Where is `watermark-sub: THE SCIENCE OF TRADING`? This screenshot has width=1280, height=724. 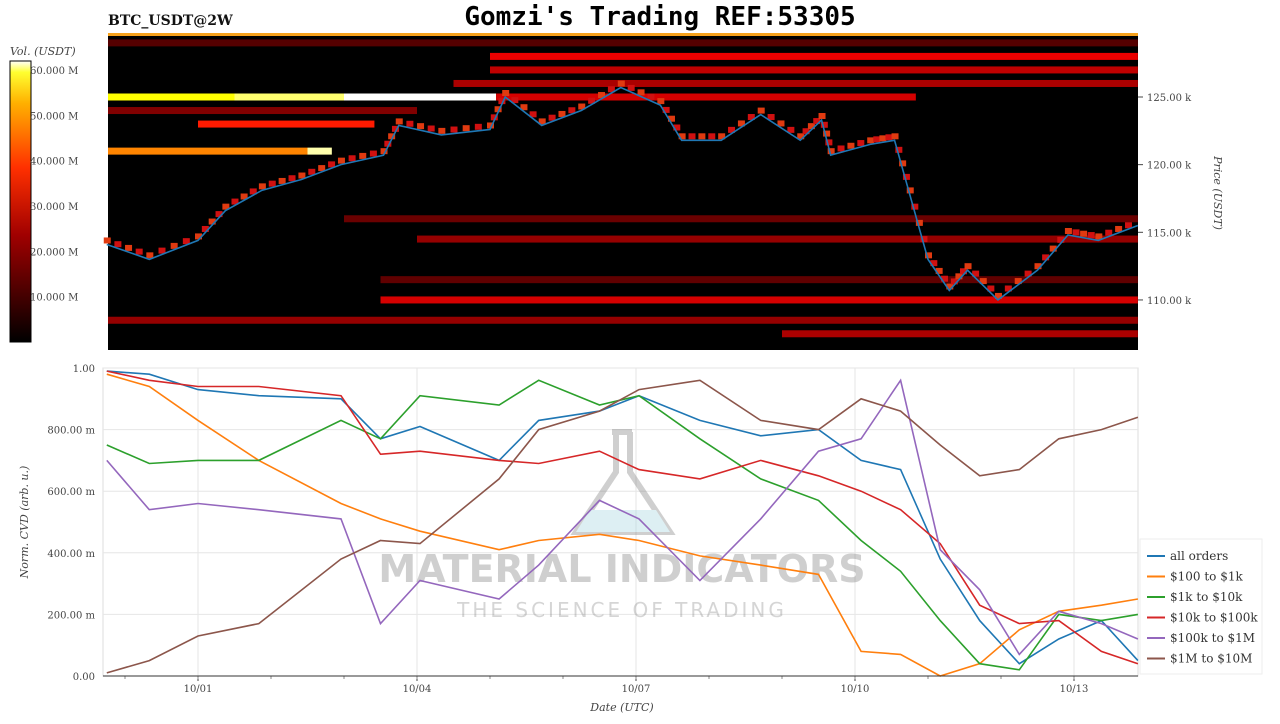
watermark-sub: THE SCIENCE OF TRADING is located at coordinates (621, 610).